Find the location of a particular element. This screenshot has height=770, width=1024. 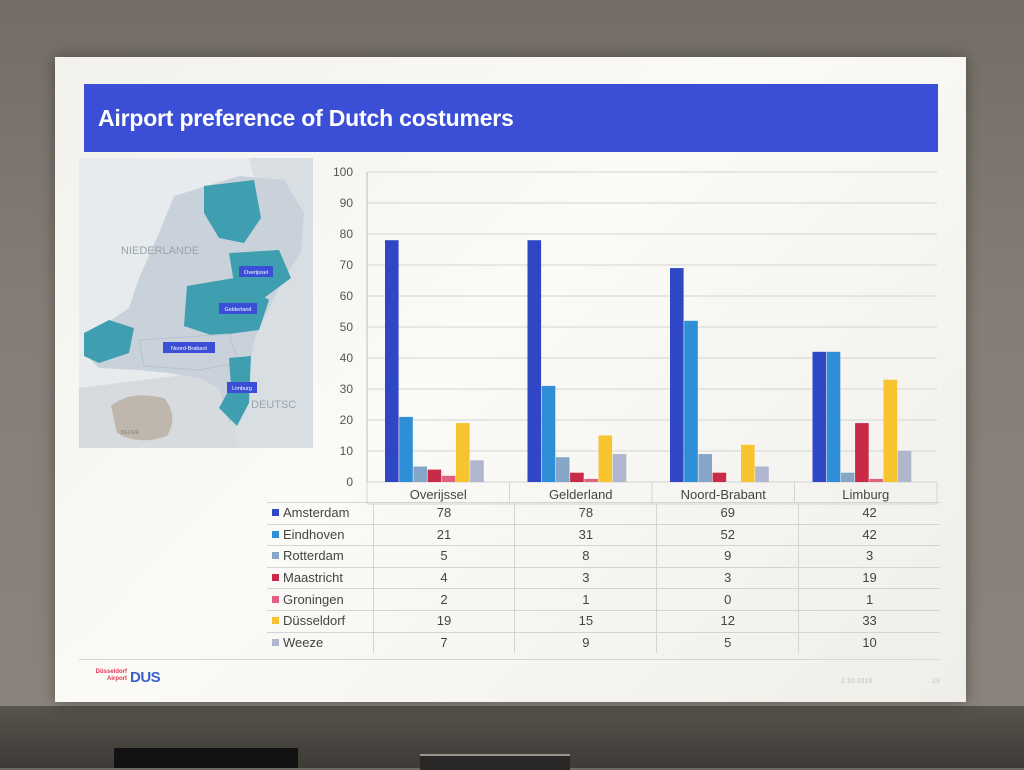

table-row: Amsterdam 78 78 69 42 is located at coordinates (603, 513).